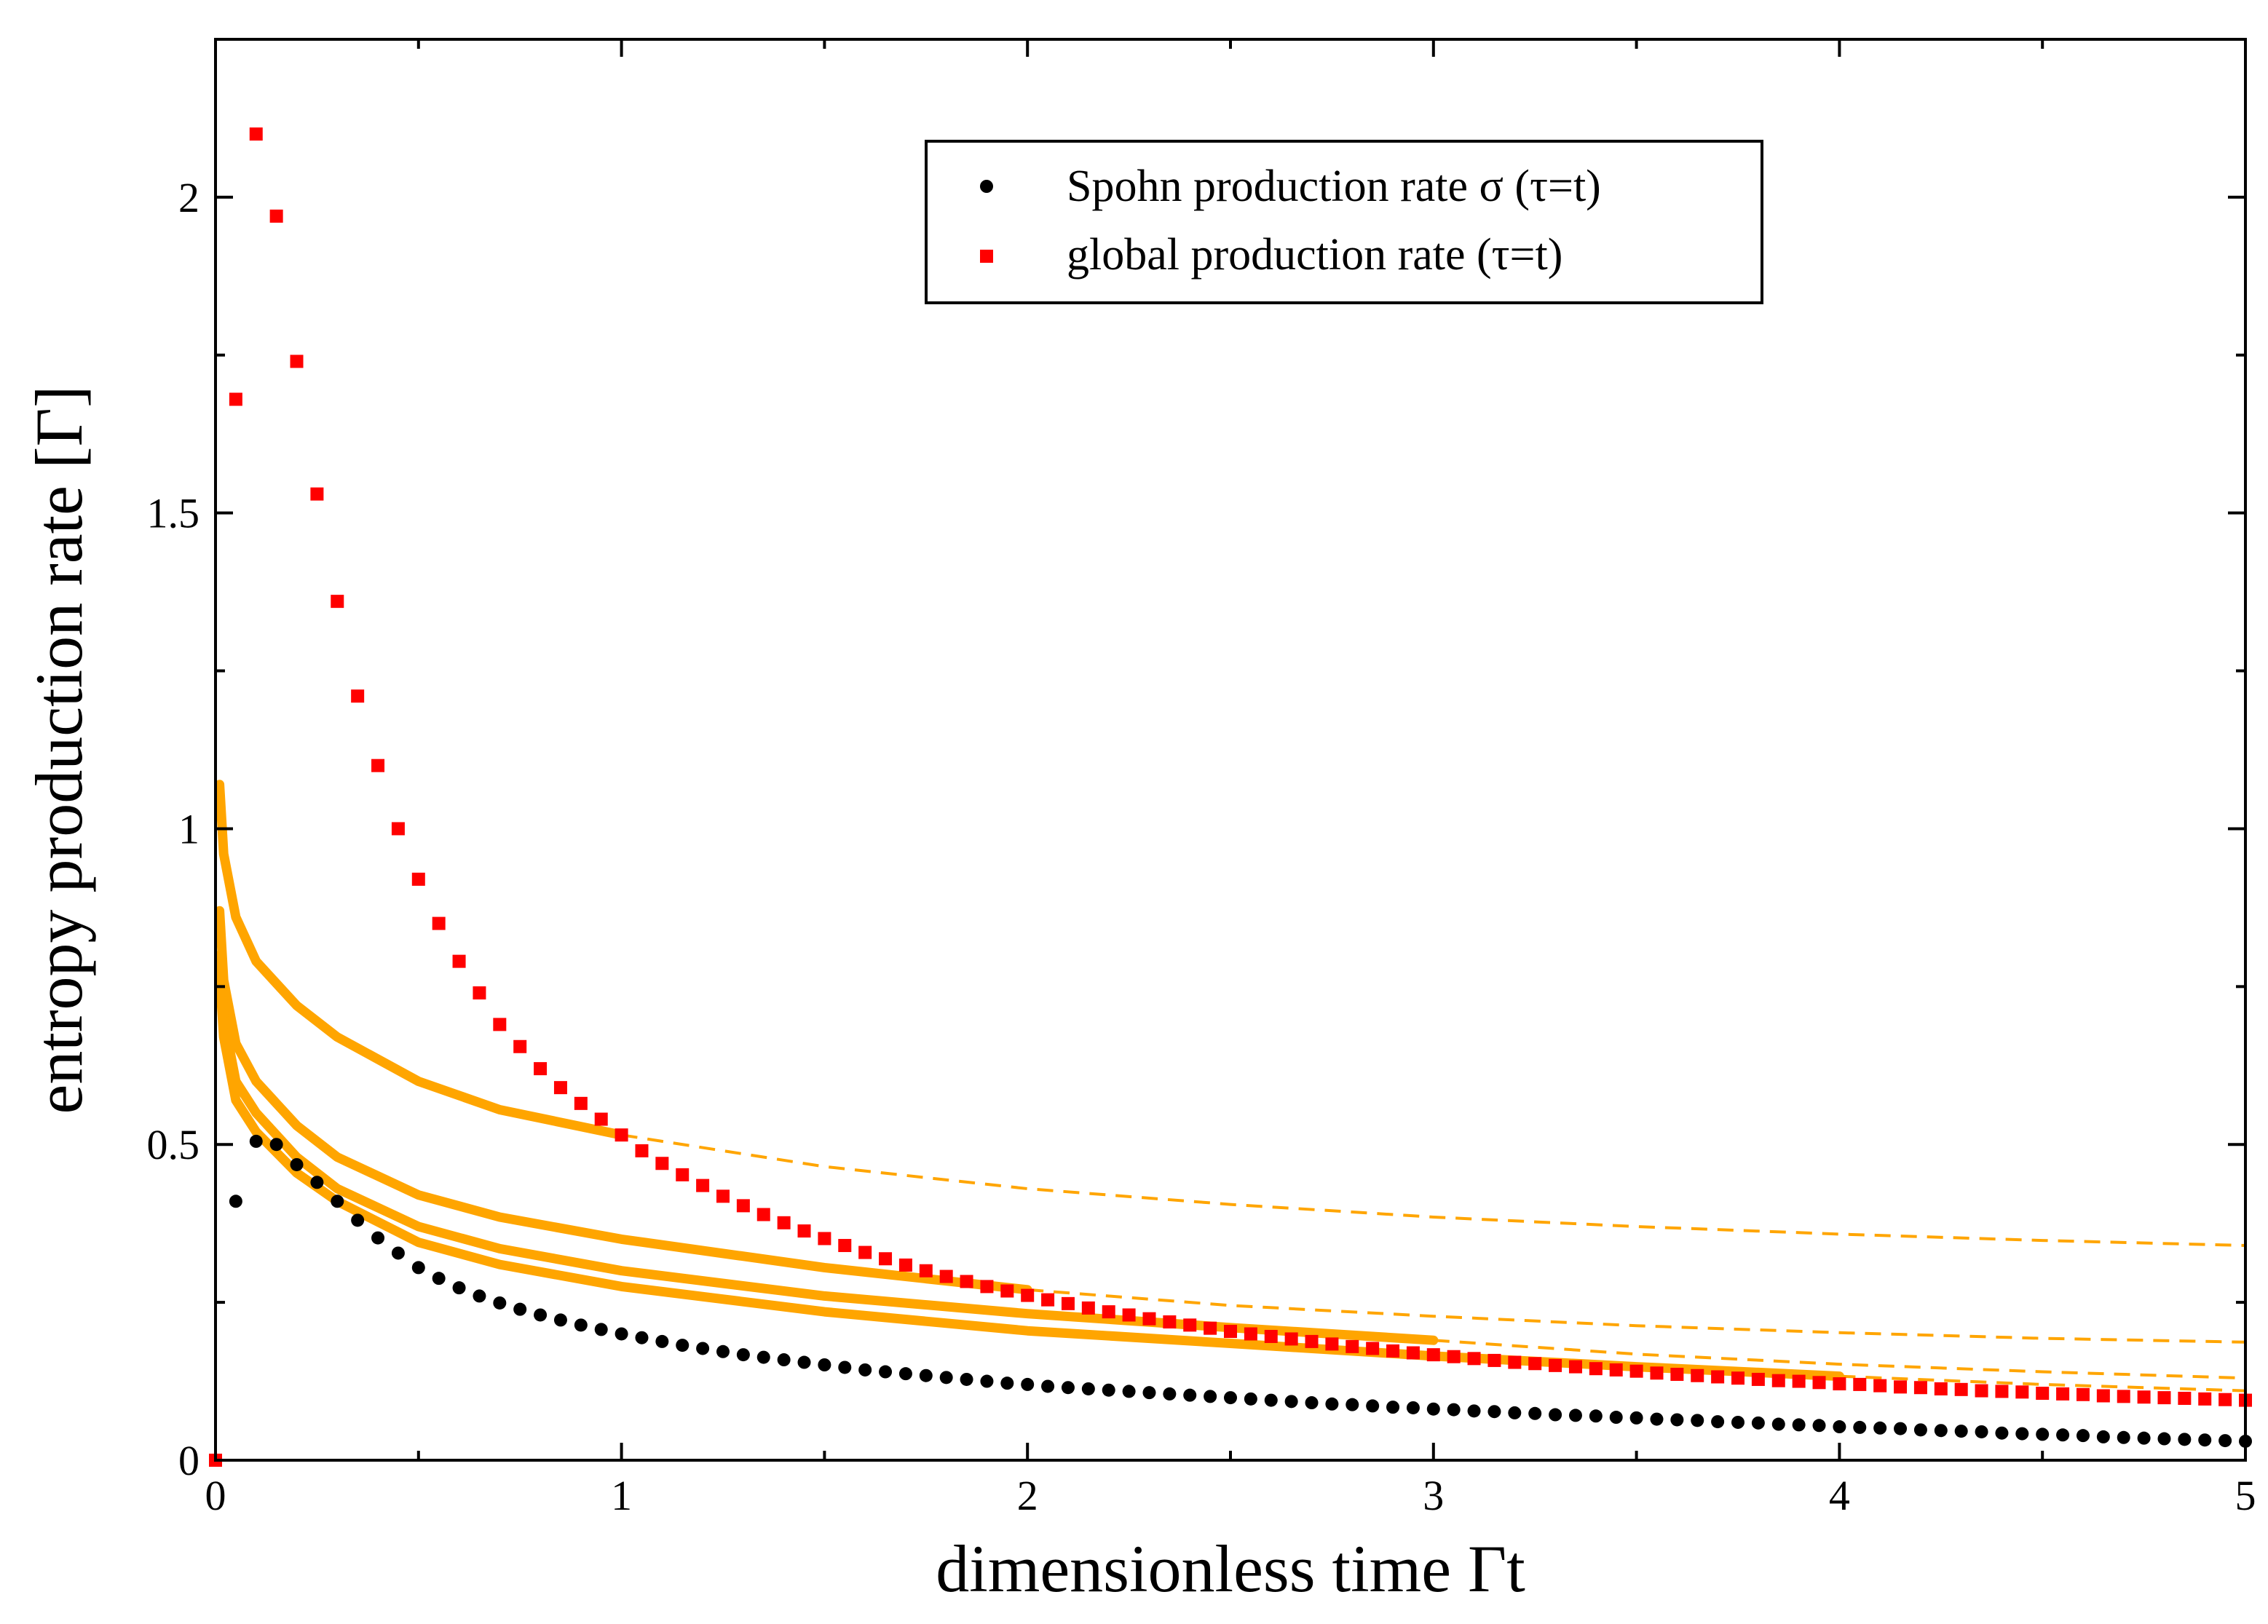  What do you see at coordinates (987, 186) in the screenshot?
I see `legend-marker-spohn` at bounding box center [987, 186].